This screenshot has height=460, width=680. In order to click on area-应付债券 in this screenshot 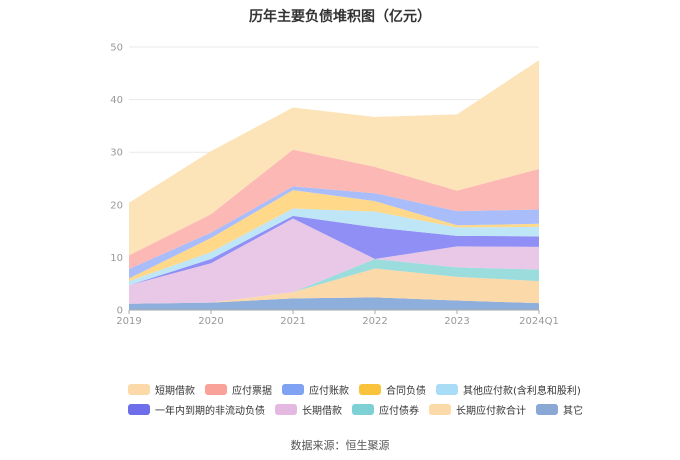, I will do `click(334, 281)`.